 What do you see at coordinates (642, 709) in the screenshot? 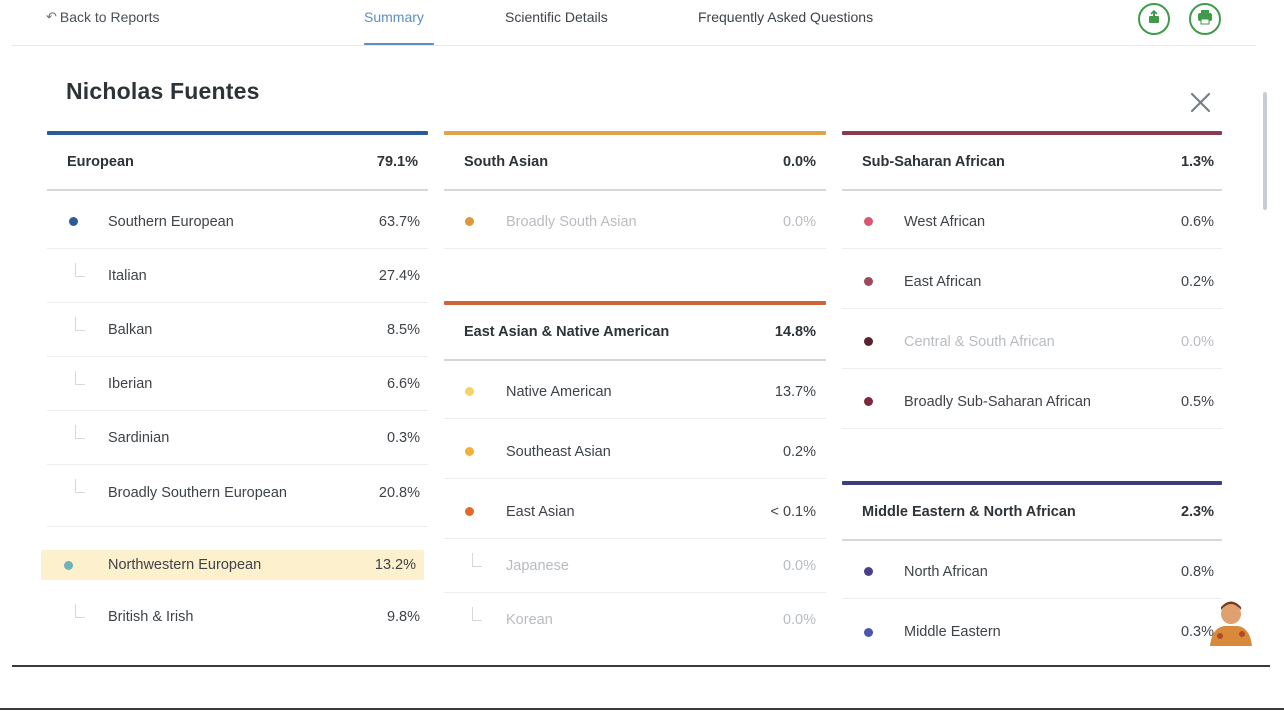
I see `bottom-edge-divider` at bounding box center [642, 709].